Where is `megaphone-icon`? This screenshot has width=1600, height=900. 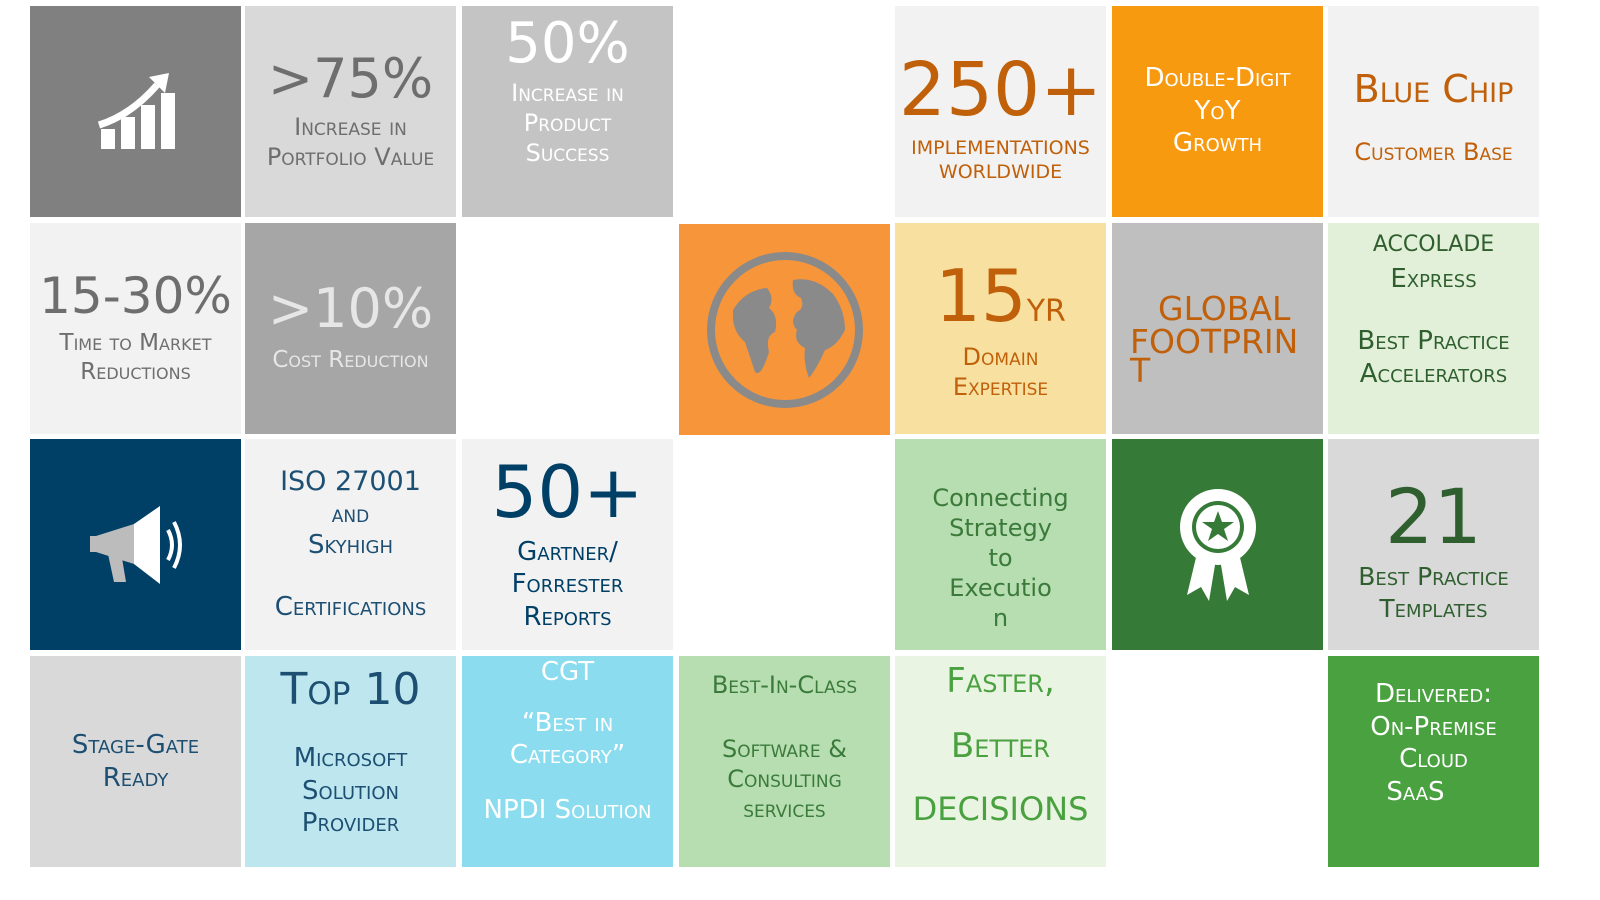 megaphone-icon is located at coordinates (136, 545).